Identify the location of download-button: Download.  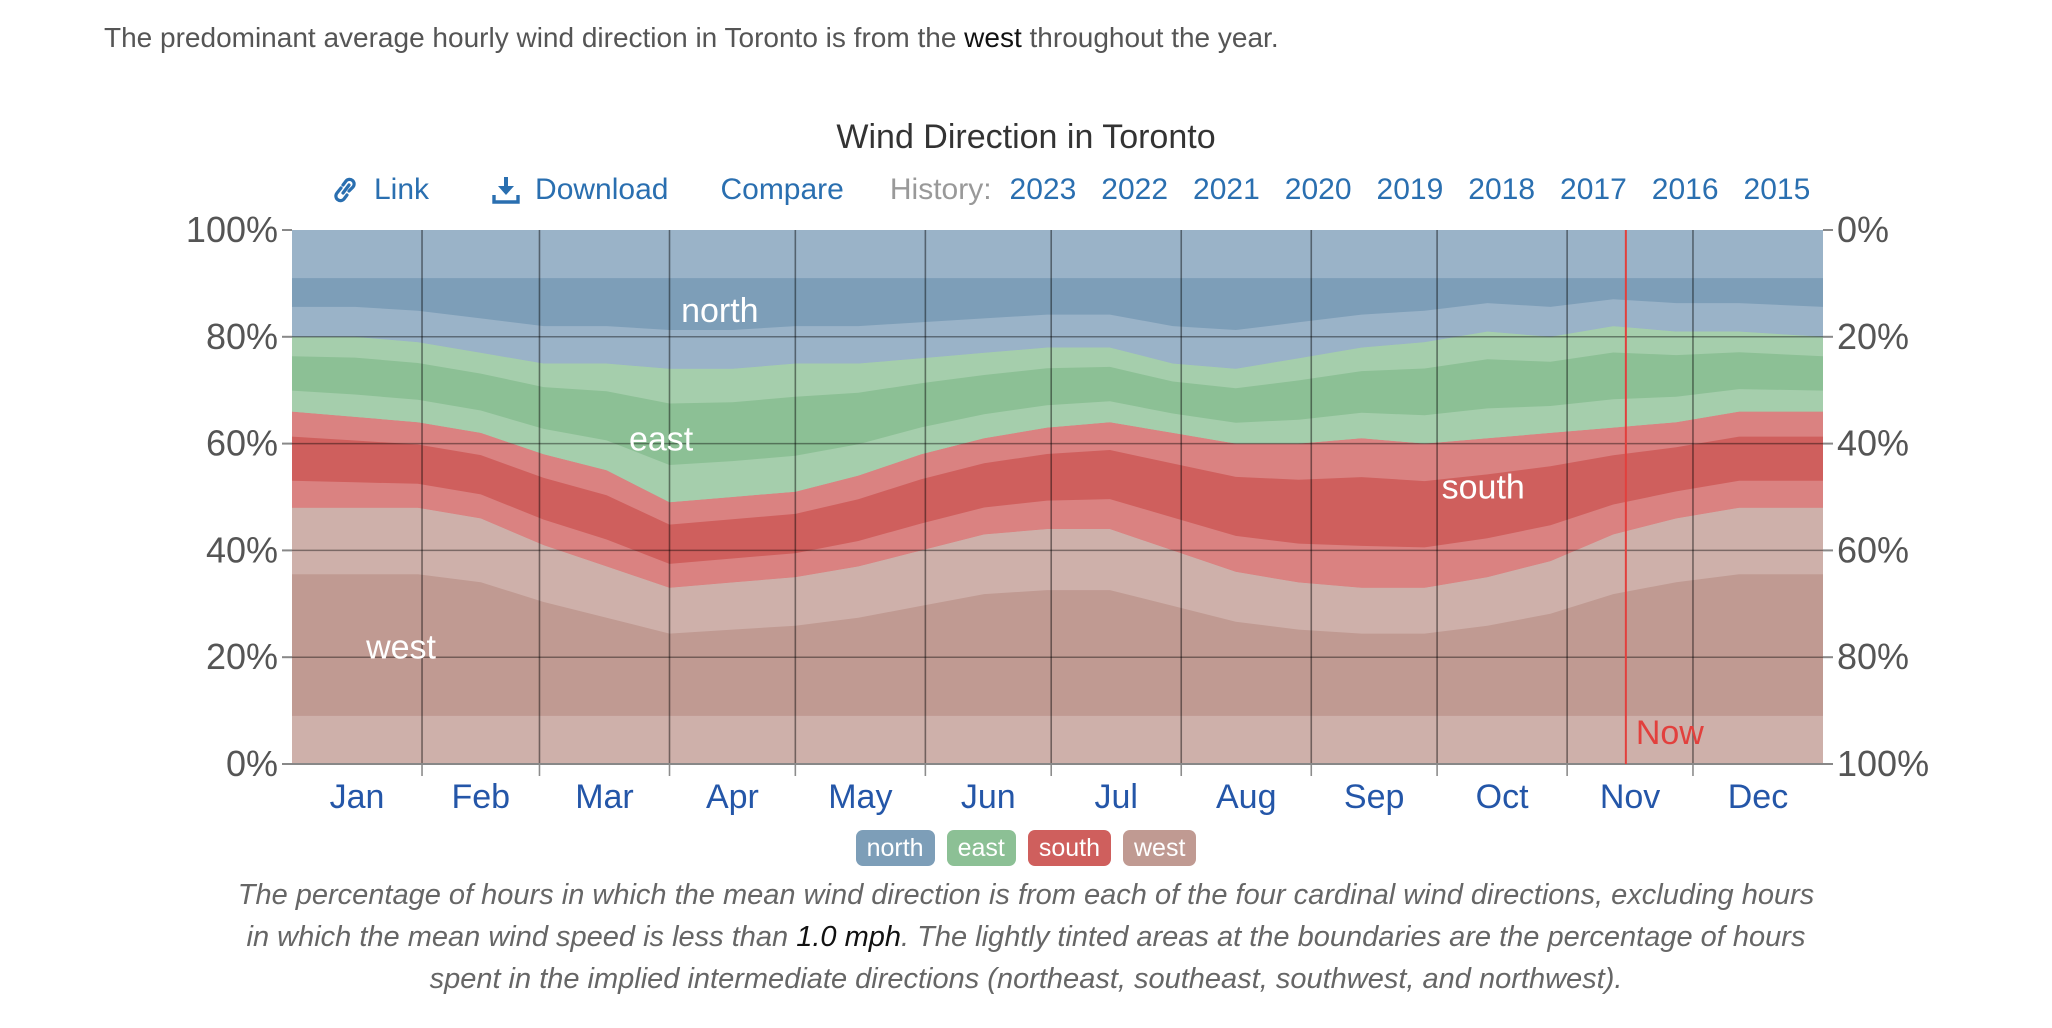
(579, 190).